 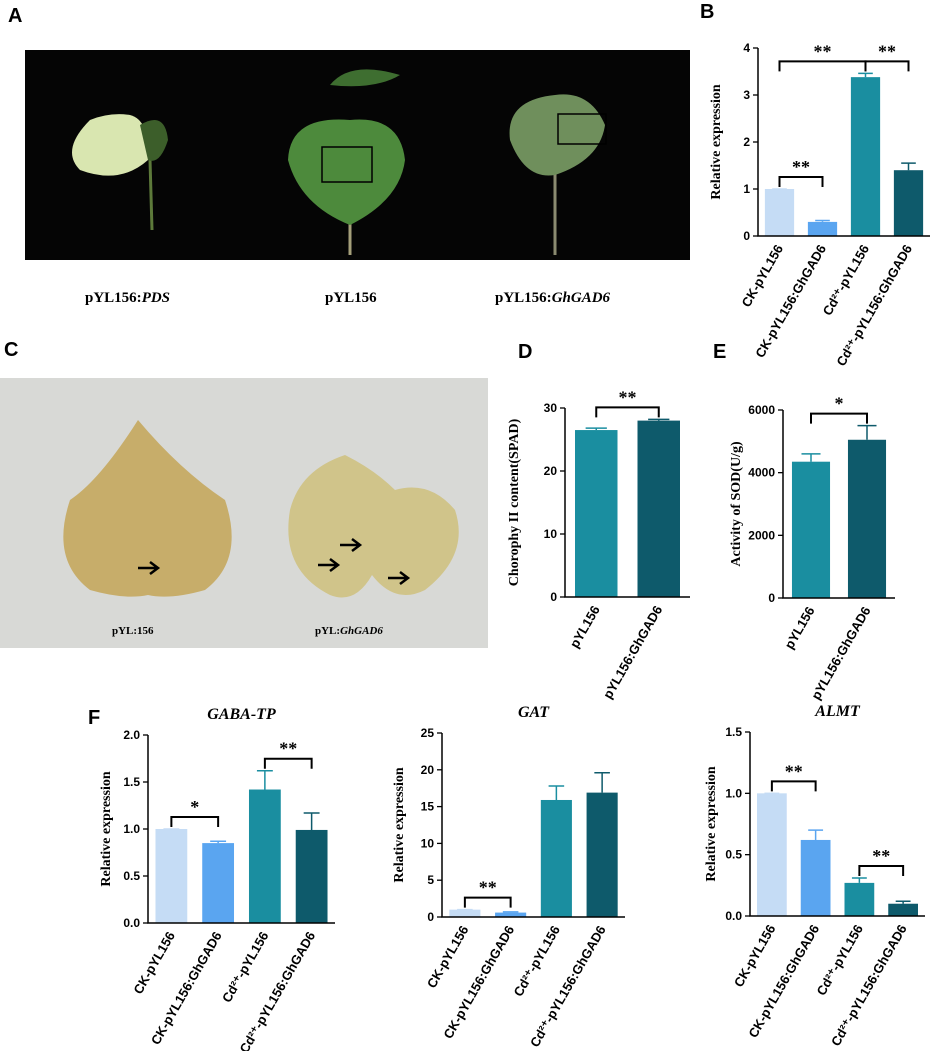 I want to click on y-tick-label: 2.0, so click(x=131, y=735).